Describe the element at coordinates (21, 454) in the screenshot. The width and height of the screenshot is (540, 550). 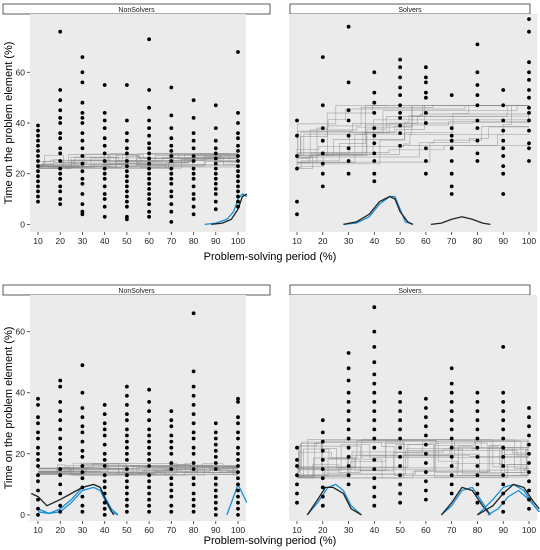
I see `y-tick-label: 20` at that location.